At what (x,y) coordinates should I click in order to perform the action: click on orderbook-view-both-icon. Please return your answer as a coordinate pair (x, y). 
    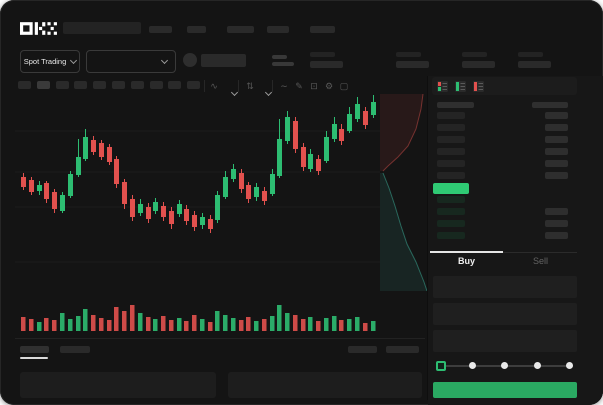
    Looking at the image, I should click on (442, 86).